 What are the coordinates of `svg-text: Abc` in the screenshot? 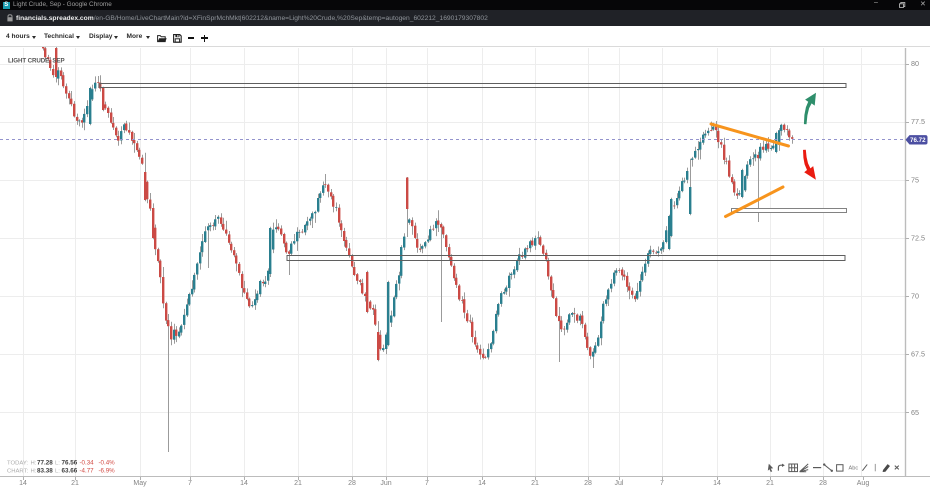 It's located at (854, 469).